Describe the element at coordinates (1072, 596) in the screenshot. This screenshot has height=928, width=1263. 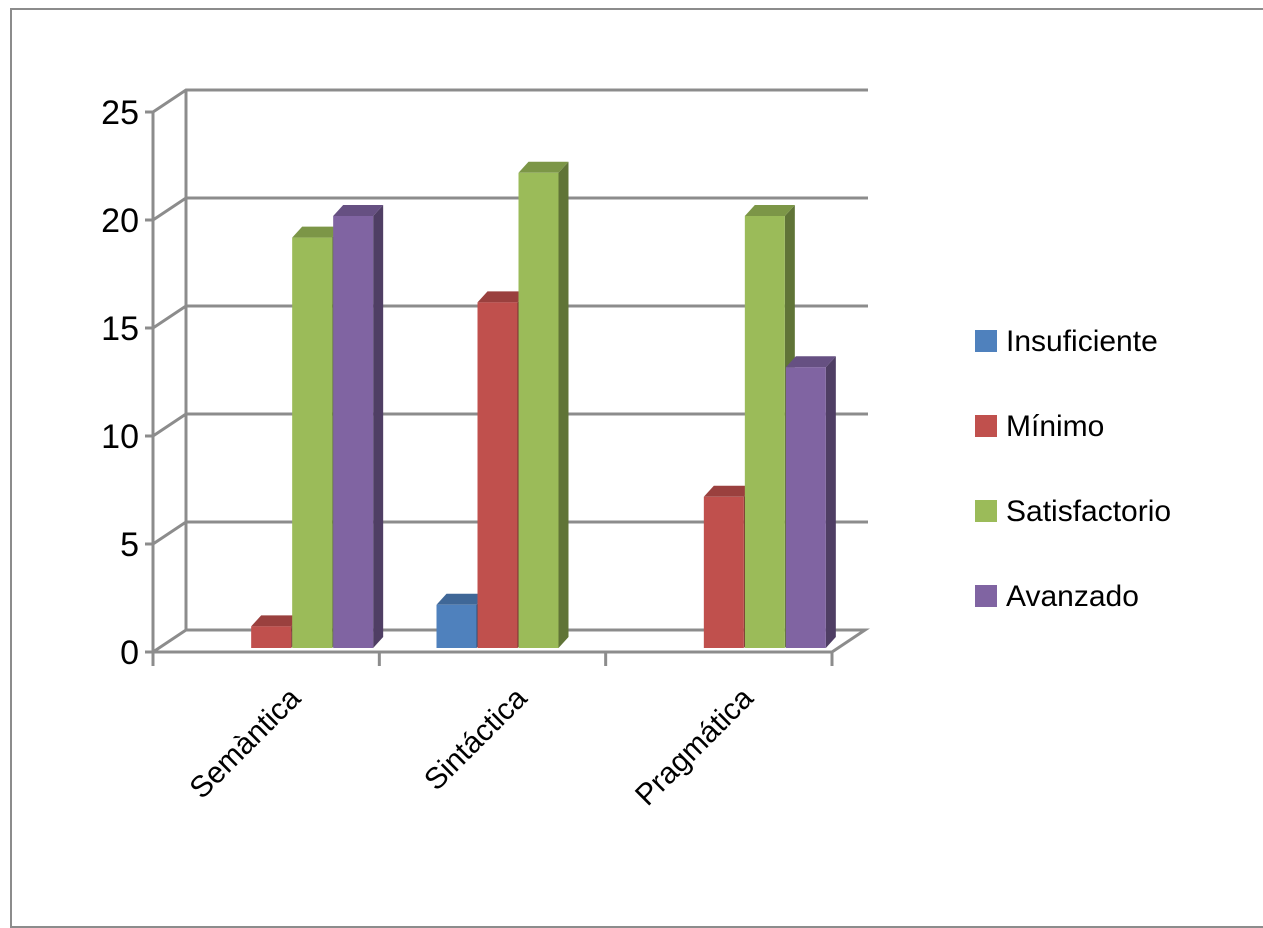
I see `legend-label: Avanzado` at that location.